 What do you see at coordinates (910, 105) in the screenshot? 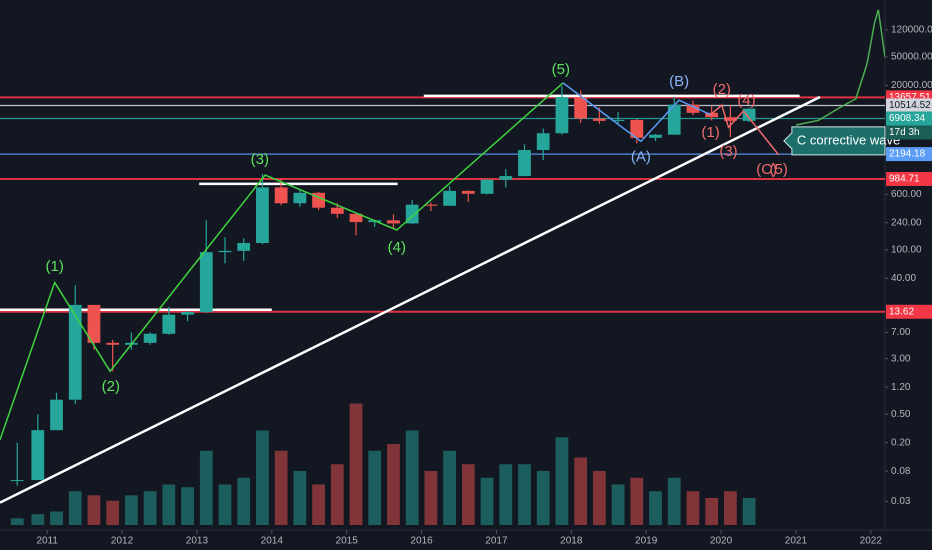
I see `price-badge-label: 10514.52` at bounding box center [910, 105].